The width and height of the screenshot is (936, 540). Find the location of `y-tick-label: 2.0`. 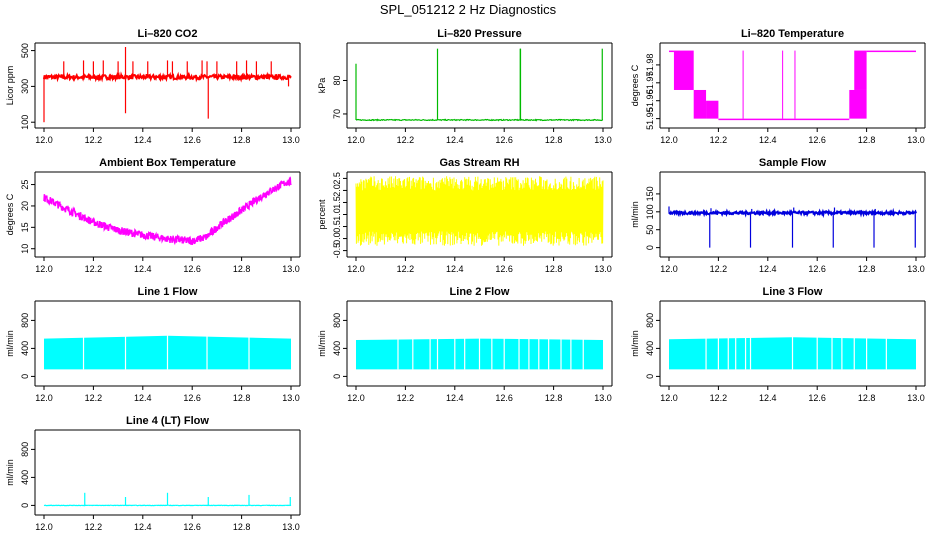

y-tick-label: 2.0 is located at coordinates (337, 190).